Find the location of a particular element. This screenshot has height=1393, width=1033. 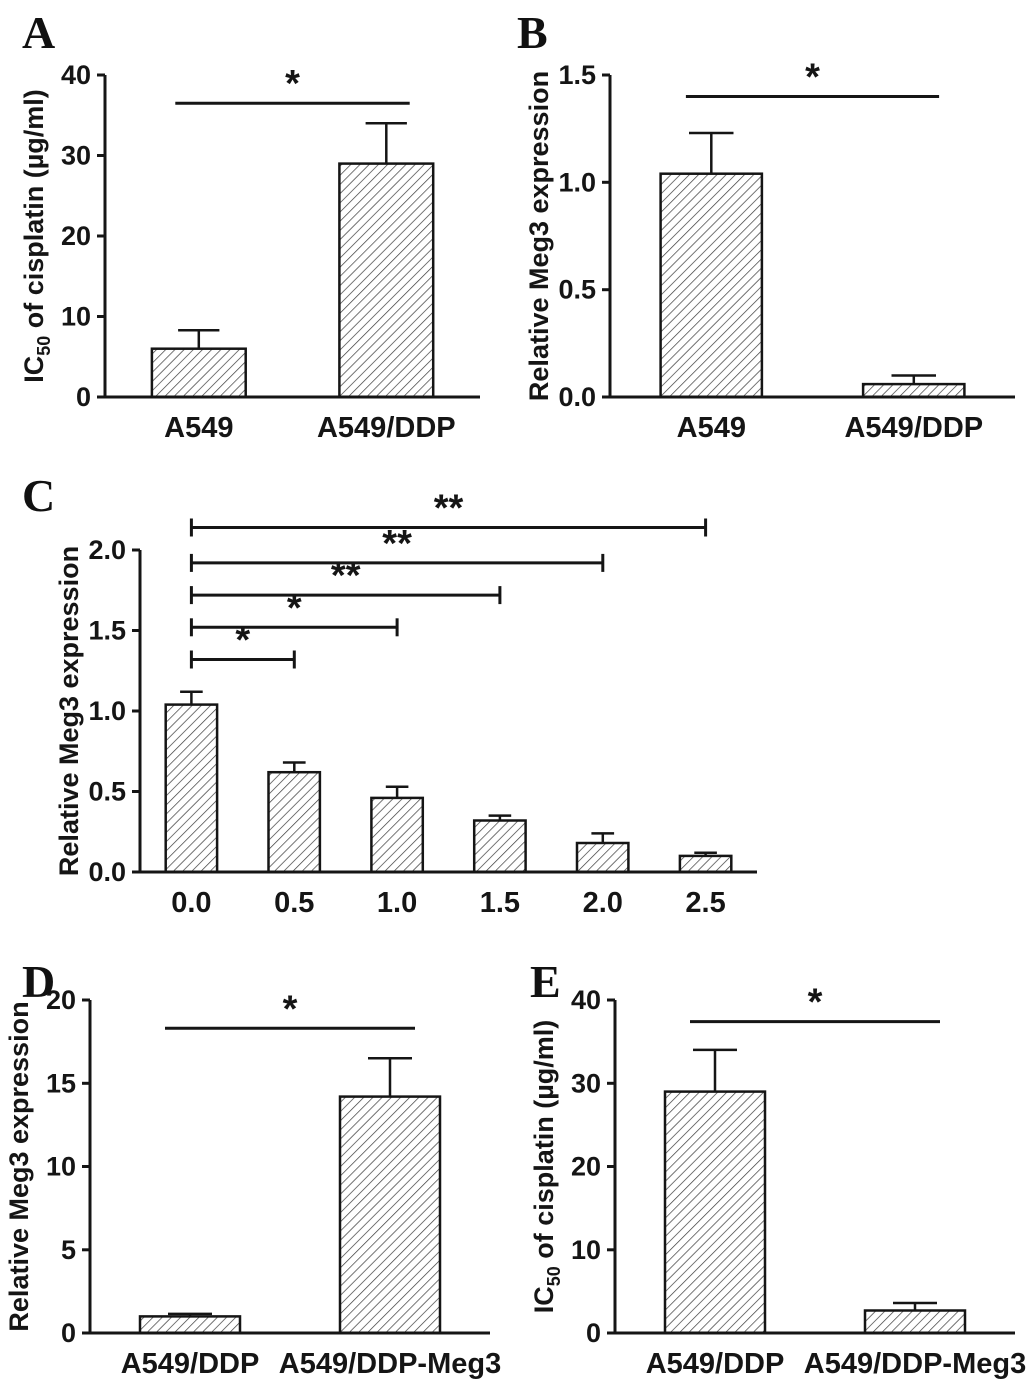

y-tick-label: 15 is located at coordinates (61, 1083).